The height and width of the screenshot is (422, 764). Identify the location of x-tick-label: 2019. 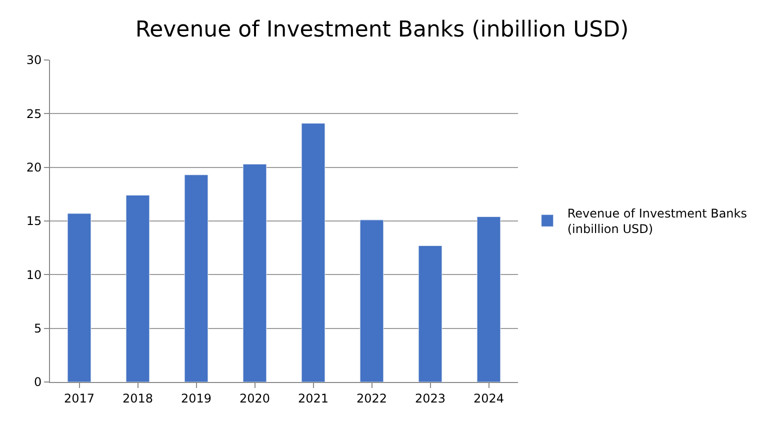
(196, 398).